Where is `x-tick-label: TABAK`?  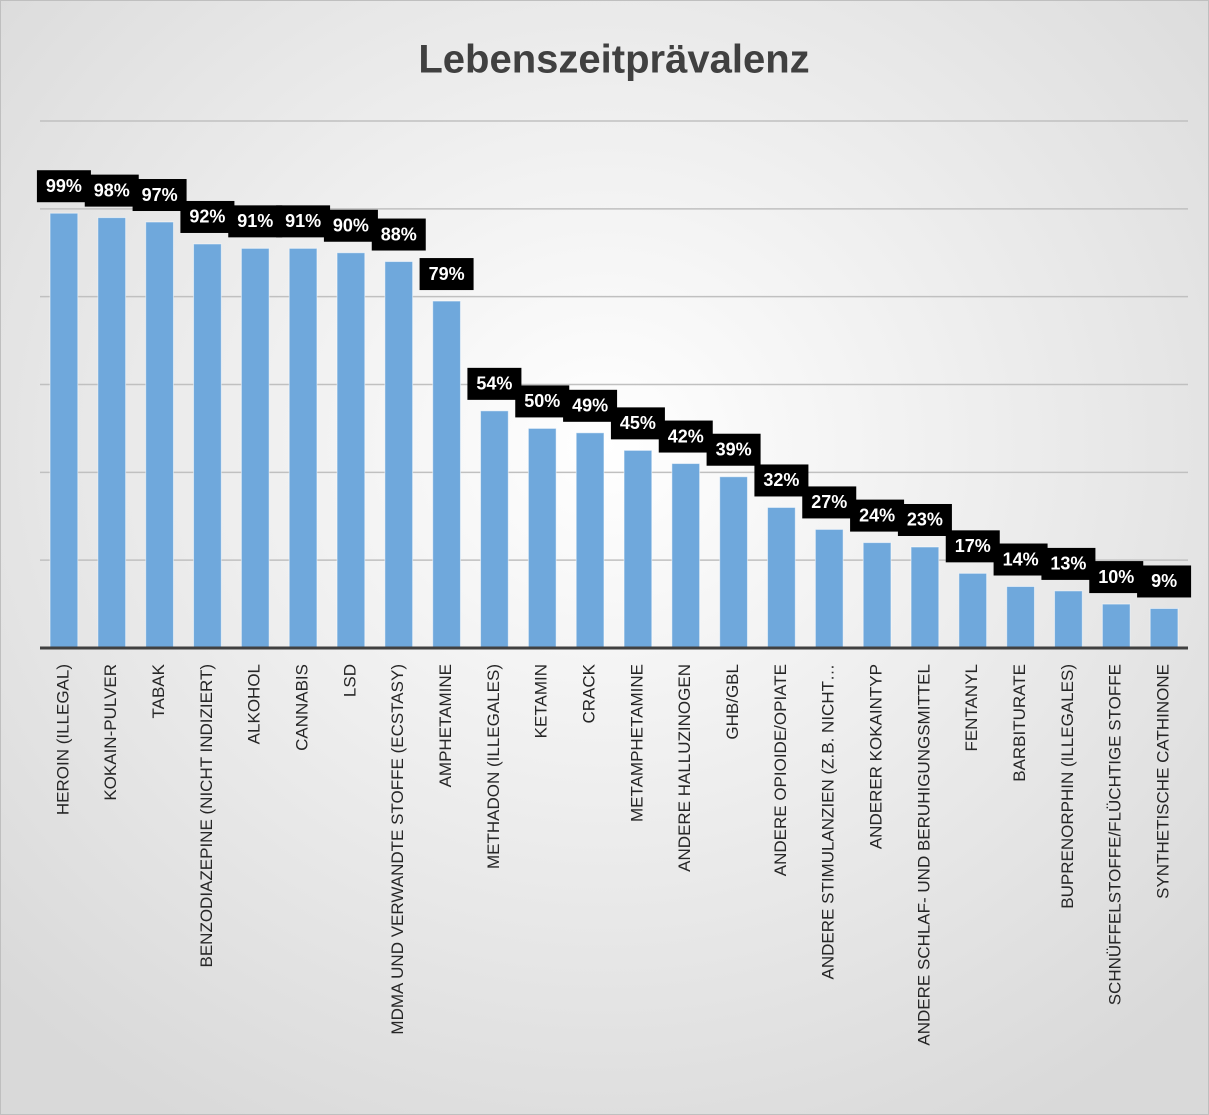
x-tick-label: TABAK is located at coordinates (158, 690).